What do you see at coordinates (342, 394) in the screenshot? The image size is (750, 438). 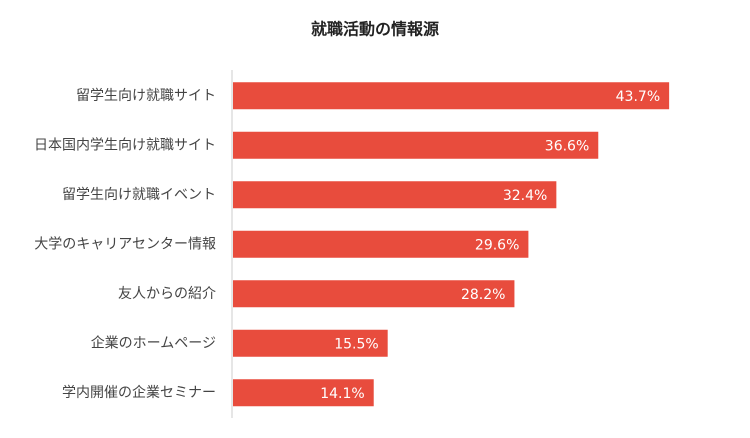 I see `data-label: 14.1%` at bounding box center [342, 394].